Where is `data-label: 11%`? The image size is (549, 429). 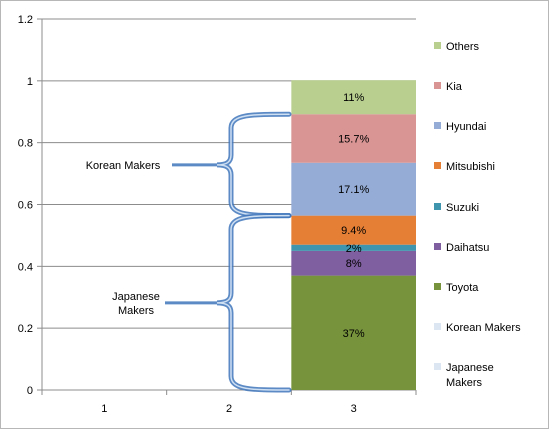
data-label: 11% is located at coordinates (353, 98).